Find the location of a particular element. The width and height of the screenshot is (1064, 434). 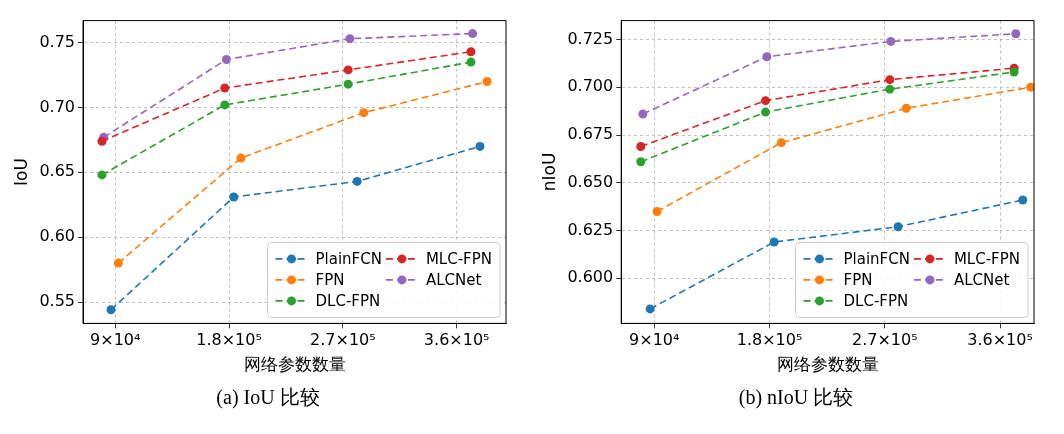

y-tick-label: 0.65 is located at coordinates (57, 171).